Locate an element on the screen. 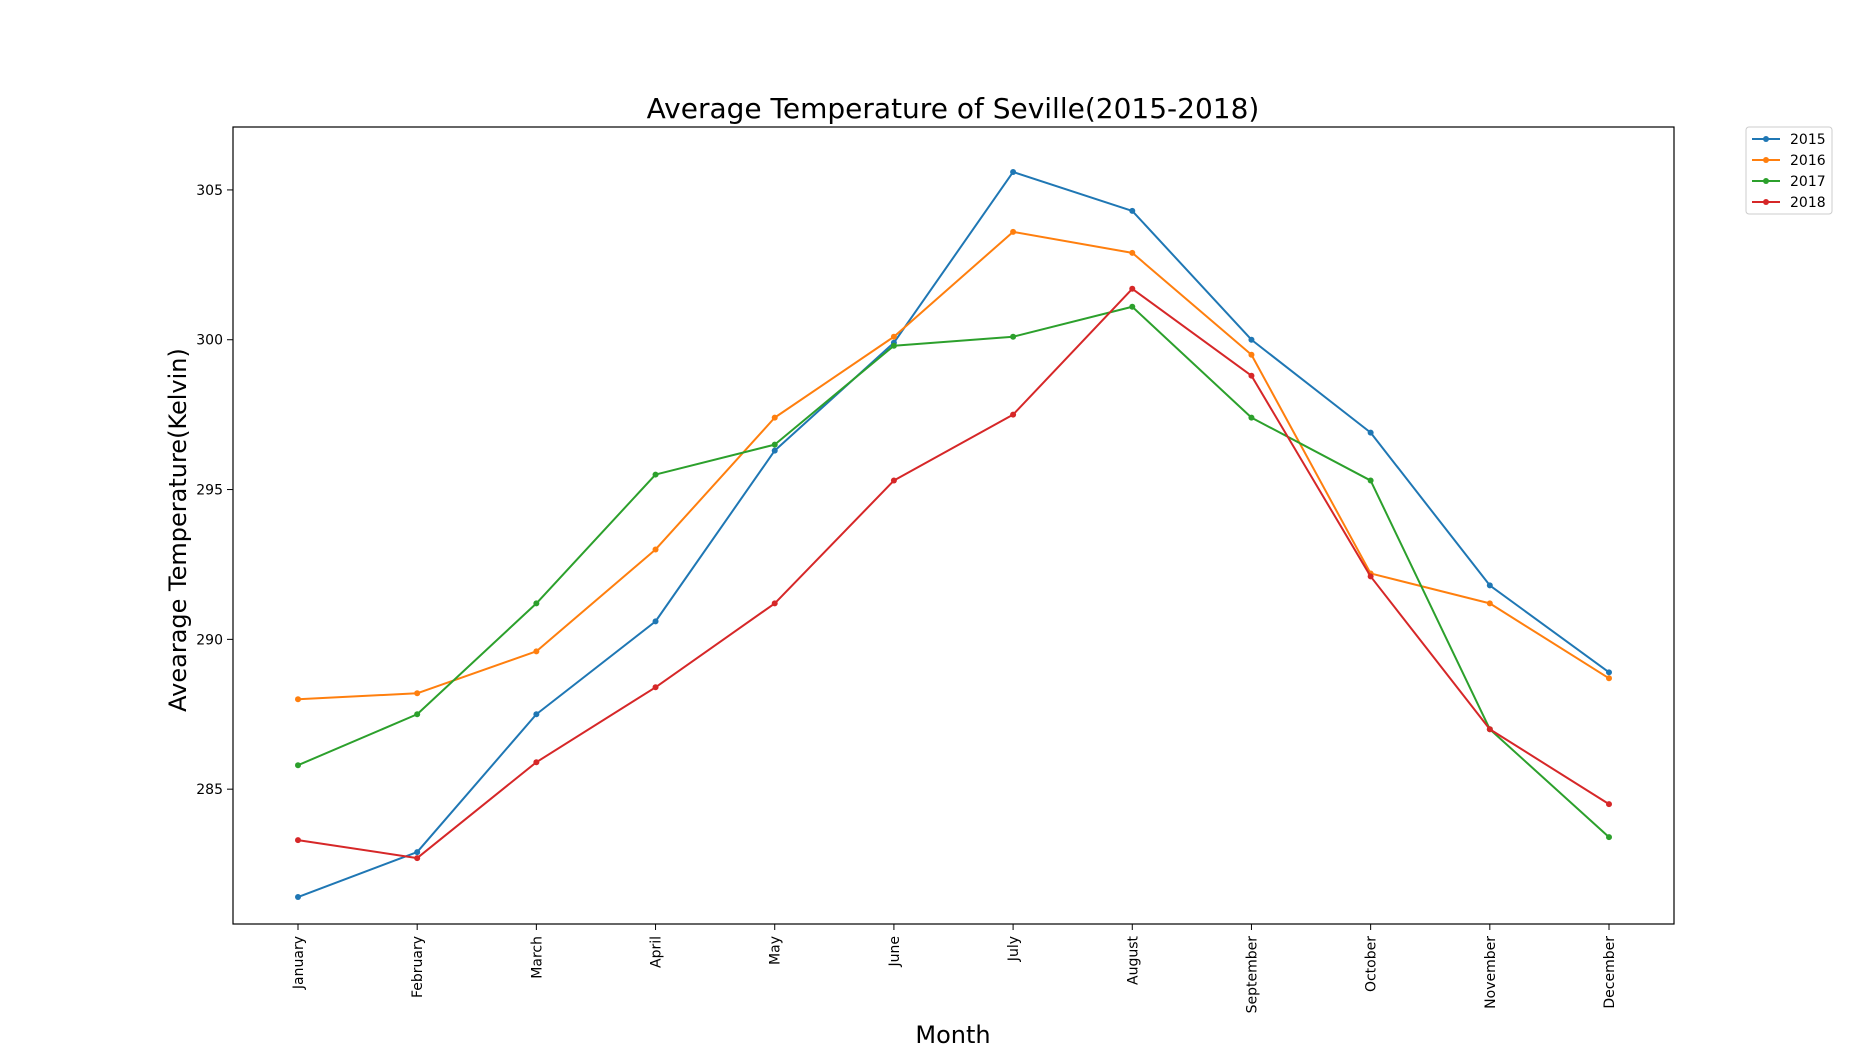 The width and height of the screenshot is (1850, 1050). legend: 2015 2016 2017 2018 is located at coordinates (1789, 170).